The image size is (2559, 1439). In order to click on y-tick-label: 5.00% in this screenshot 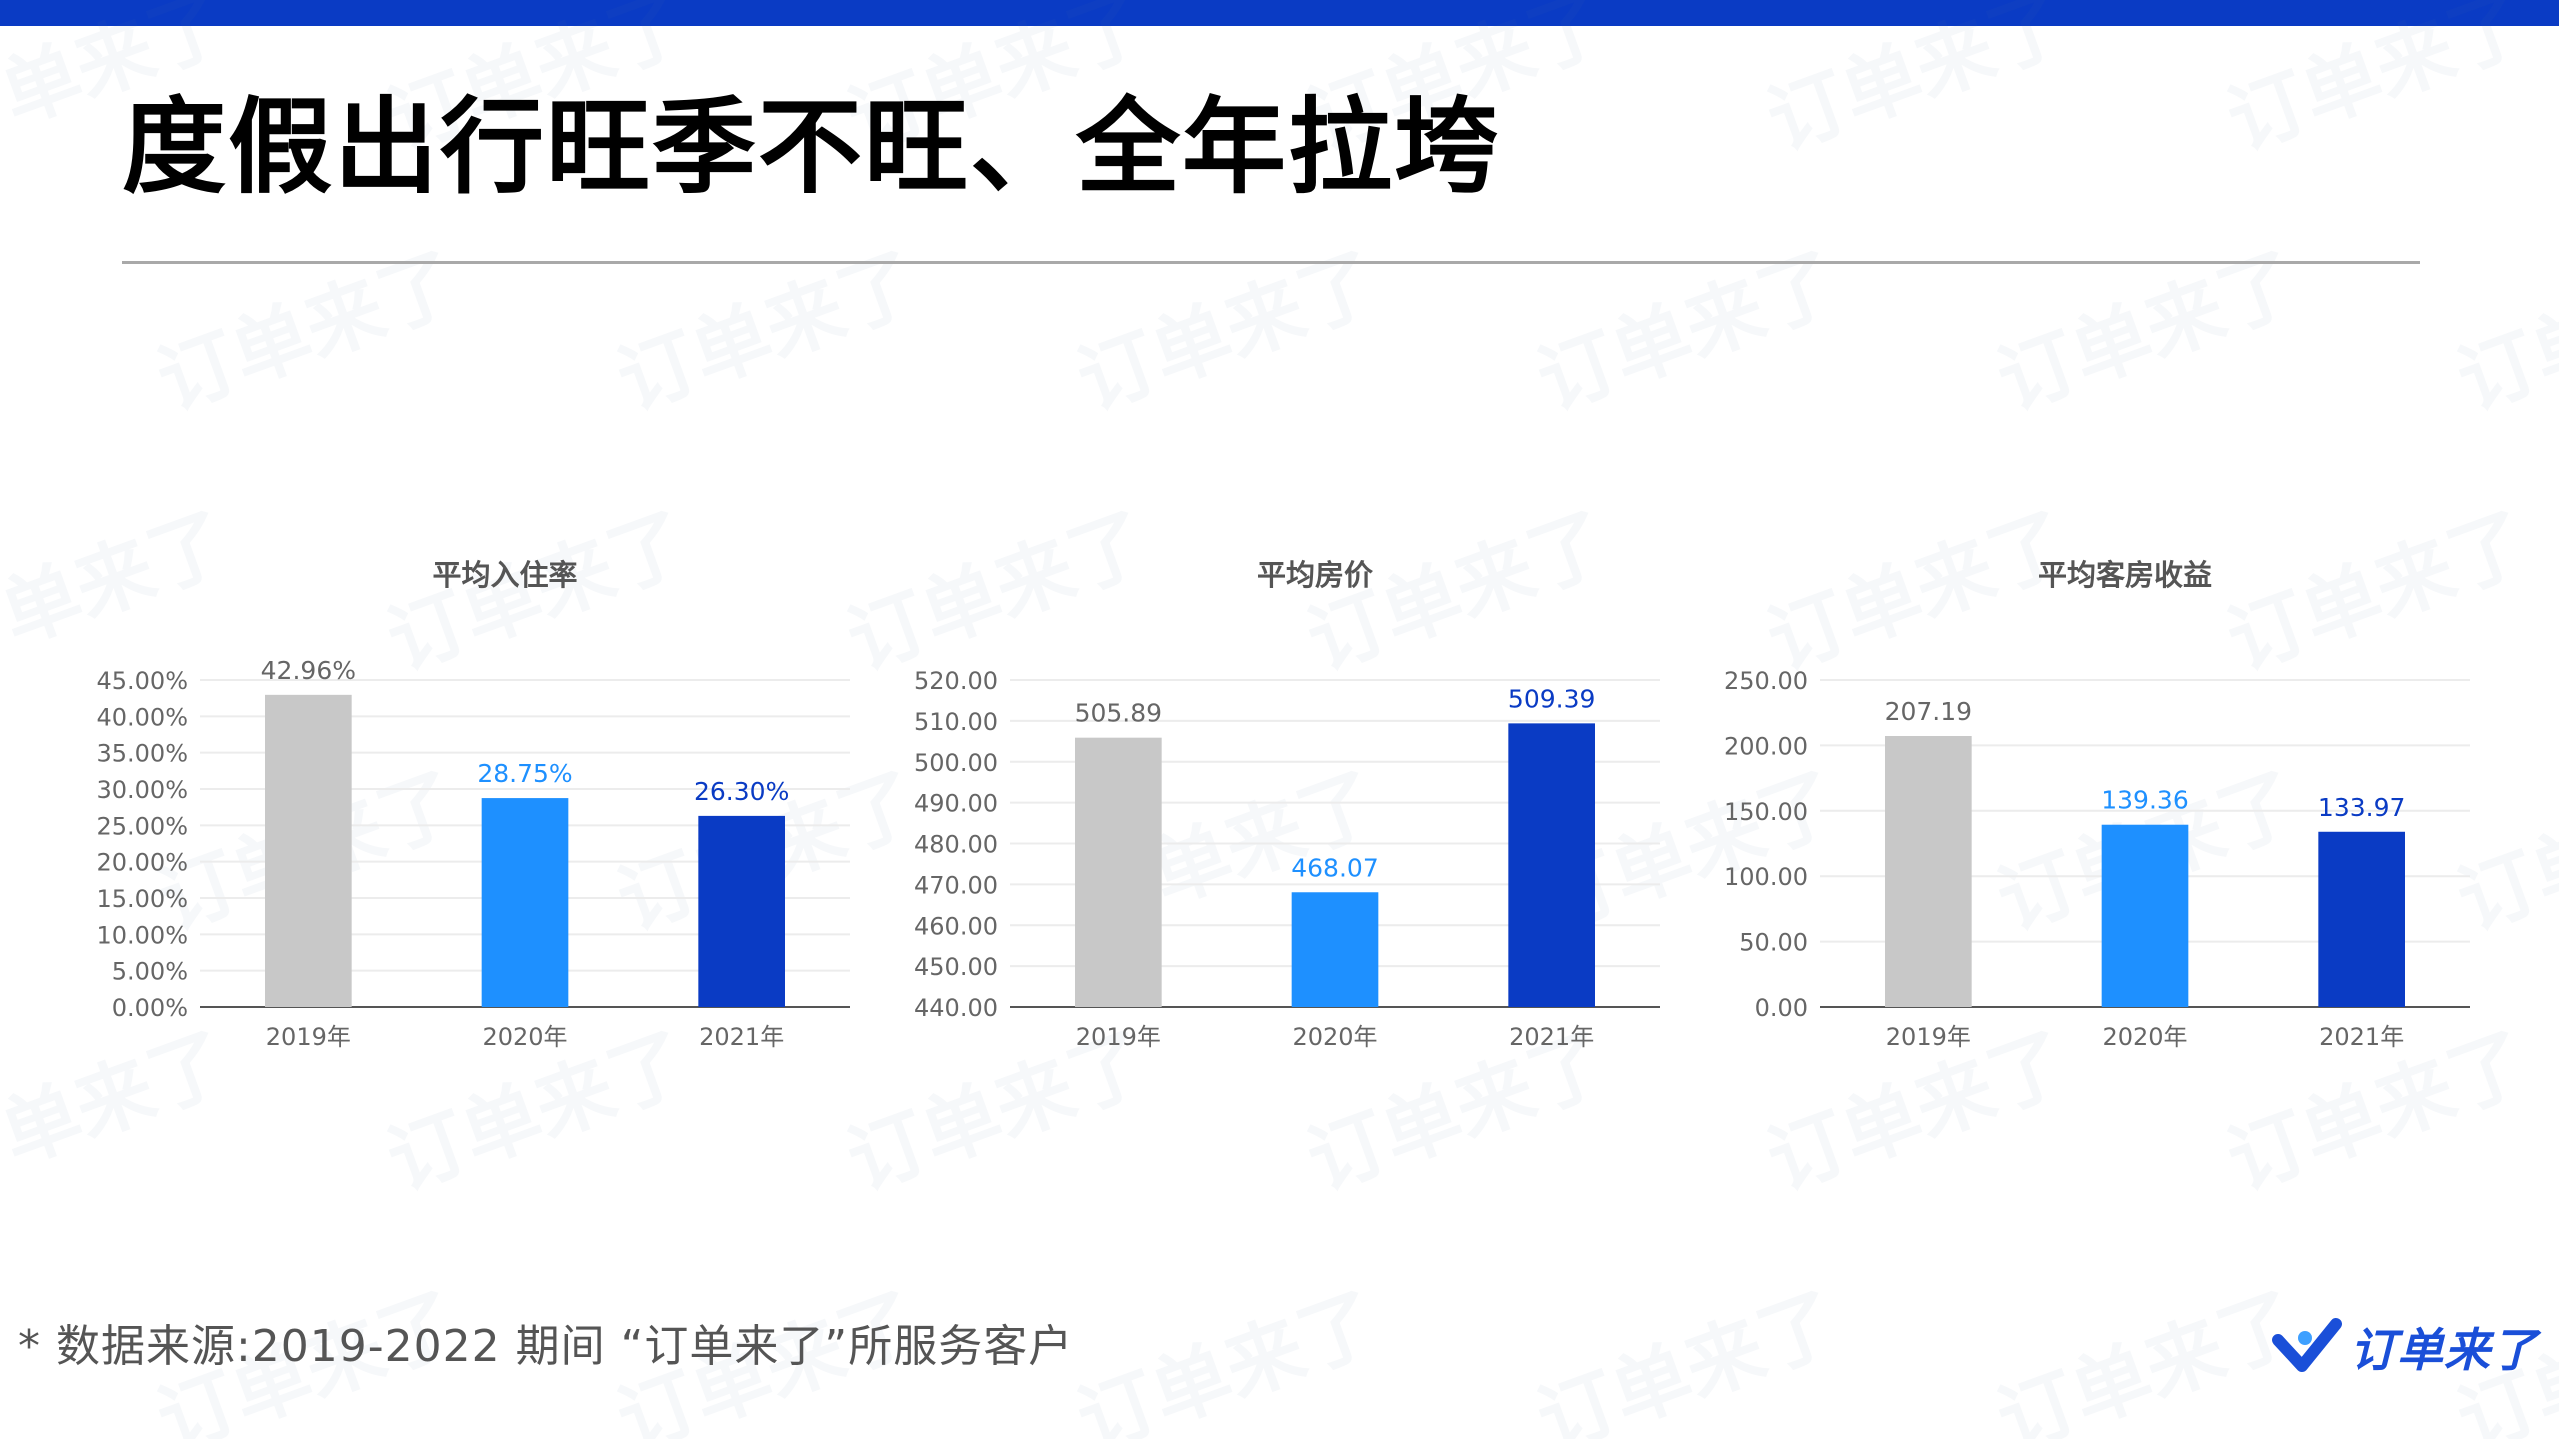, I will do `click(150, 972)`.